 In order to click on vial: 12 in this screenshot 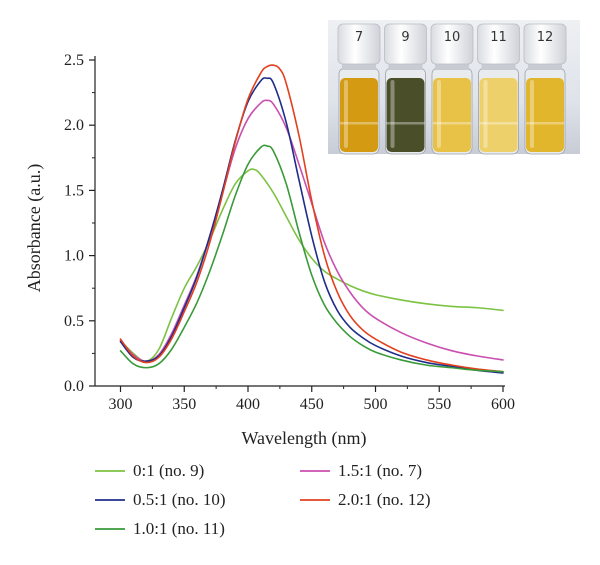, I will do `click(545, 89)`.